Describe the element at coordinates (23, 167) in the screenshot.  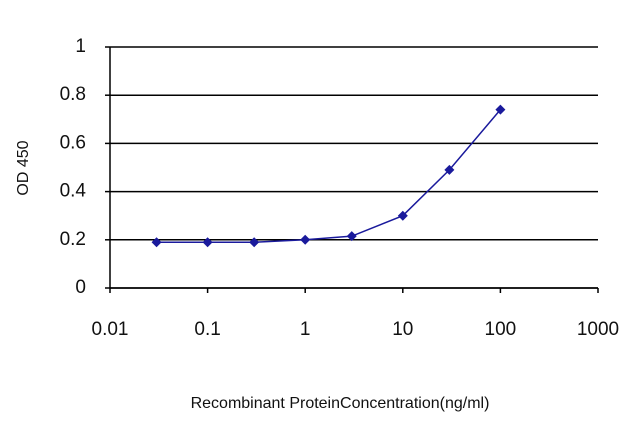
I see `y-axis-label: OD 450` at that location.